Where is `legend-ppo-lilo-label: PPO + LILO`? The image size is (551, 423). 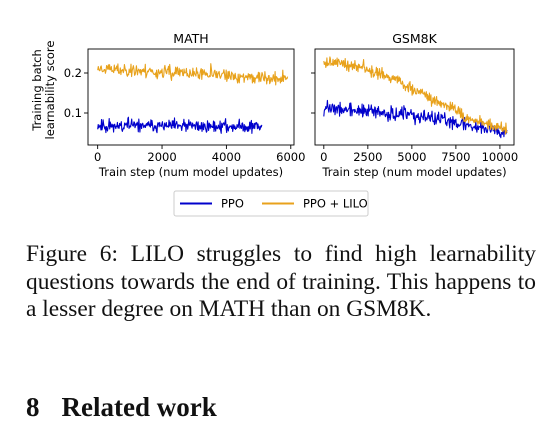
legend-ppo-lilo-label: PPO + LILO is located at coordinates (335, 204).